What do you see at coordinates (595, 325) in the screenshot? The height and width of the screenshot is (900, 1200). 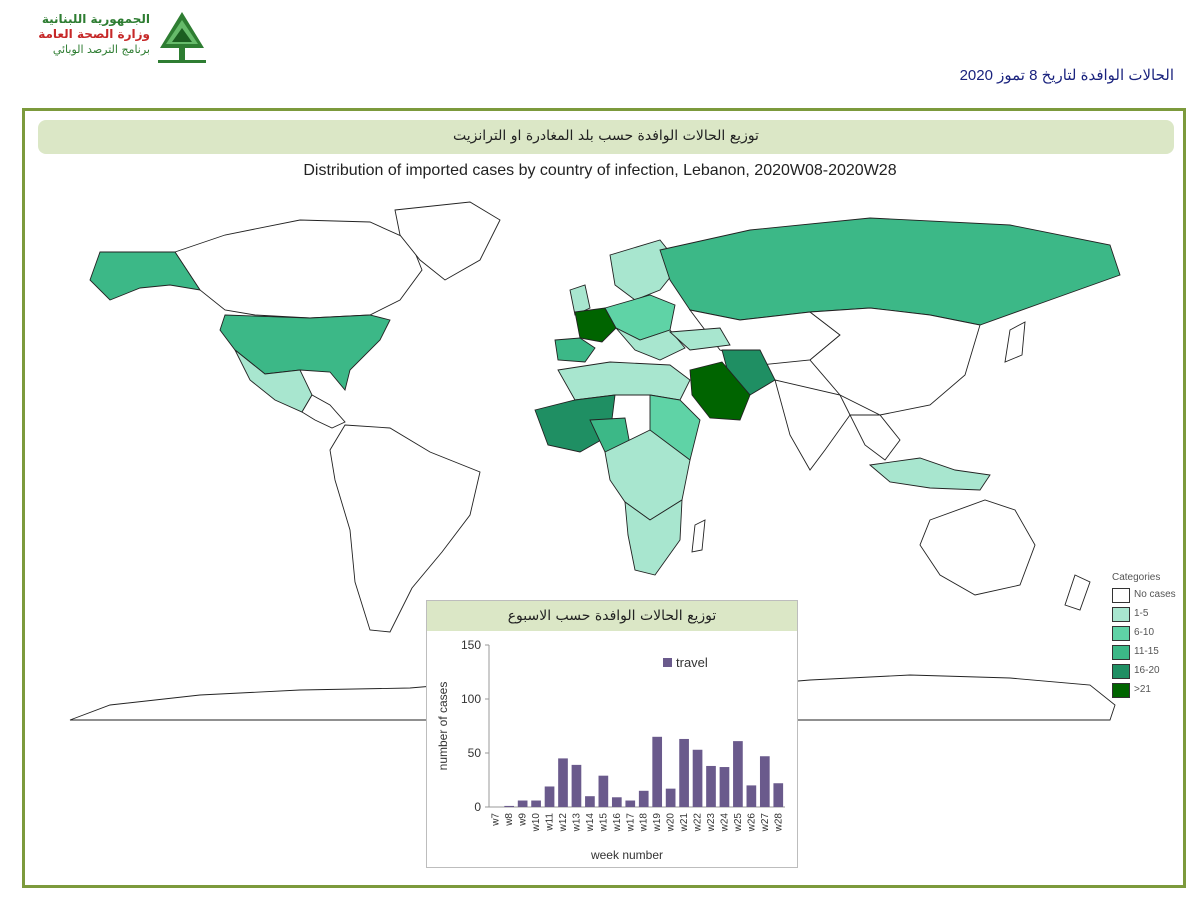 I see `region-france` at bounding box center [595, 325].